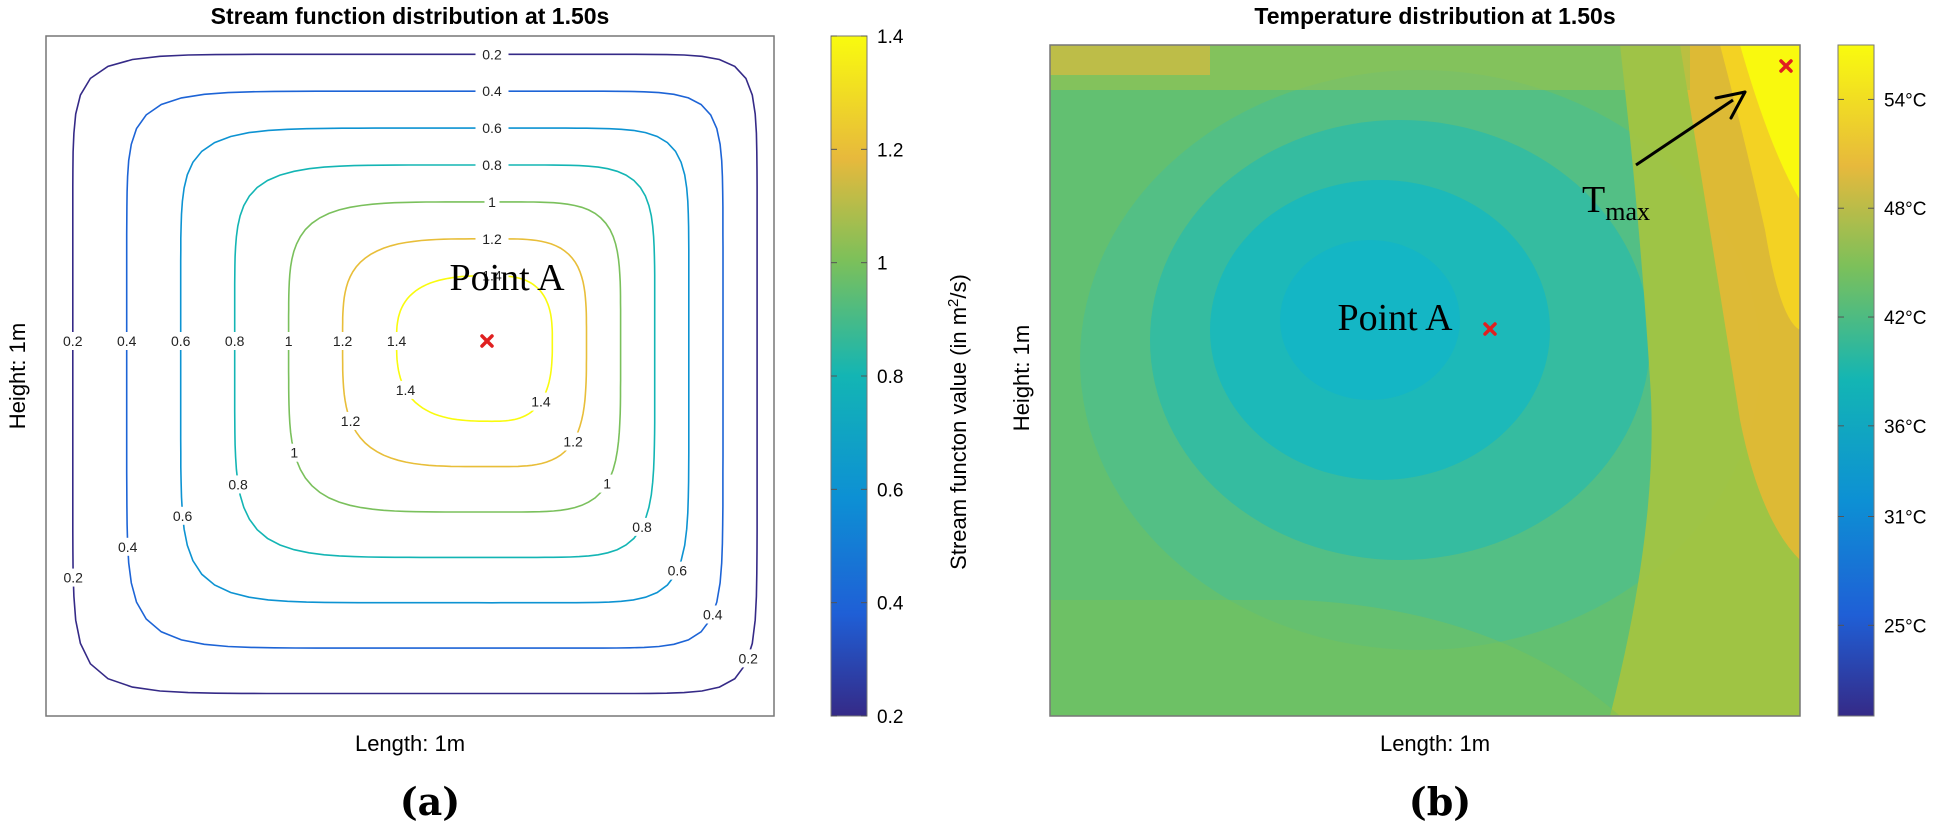 The width and height of the screenshot is (1944, 828). What do you see at coordinates (1490, 329) in the screenshot?
I see `panel-b-point-a-cross` at bounding box center [1490, 329].